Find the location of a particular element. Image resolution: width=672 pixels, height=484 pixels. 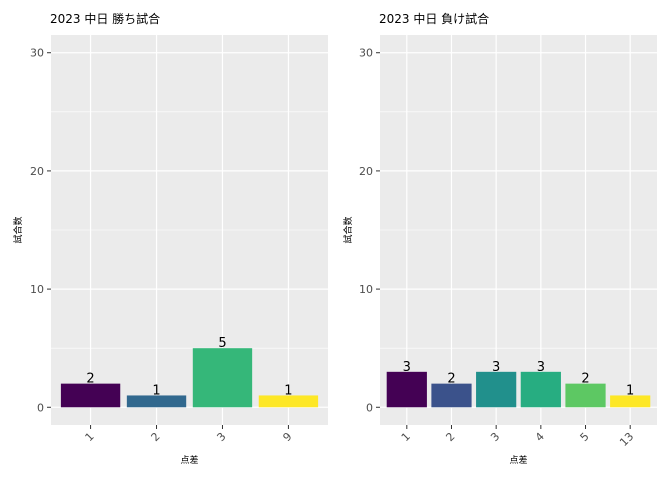

data-label: 5 is located at coordinates (222, 343).